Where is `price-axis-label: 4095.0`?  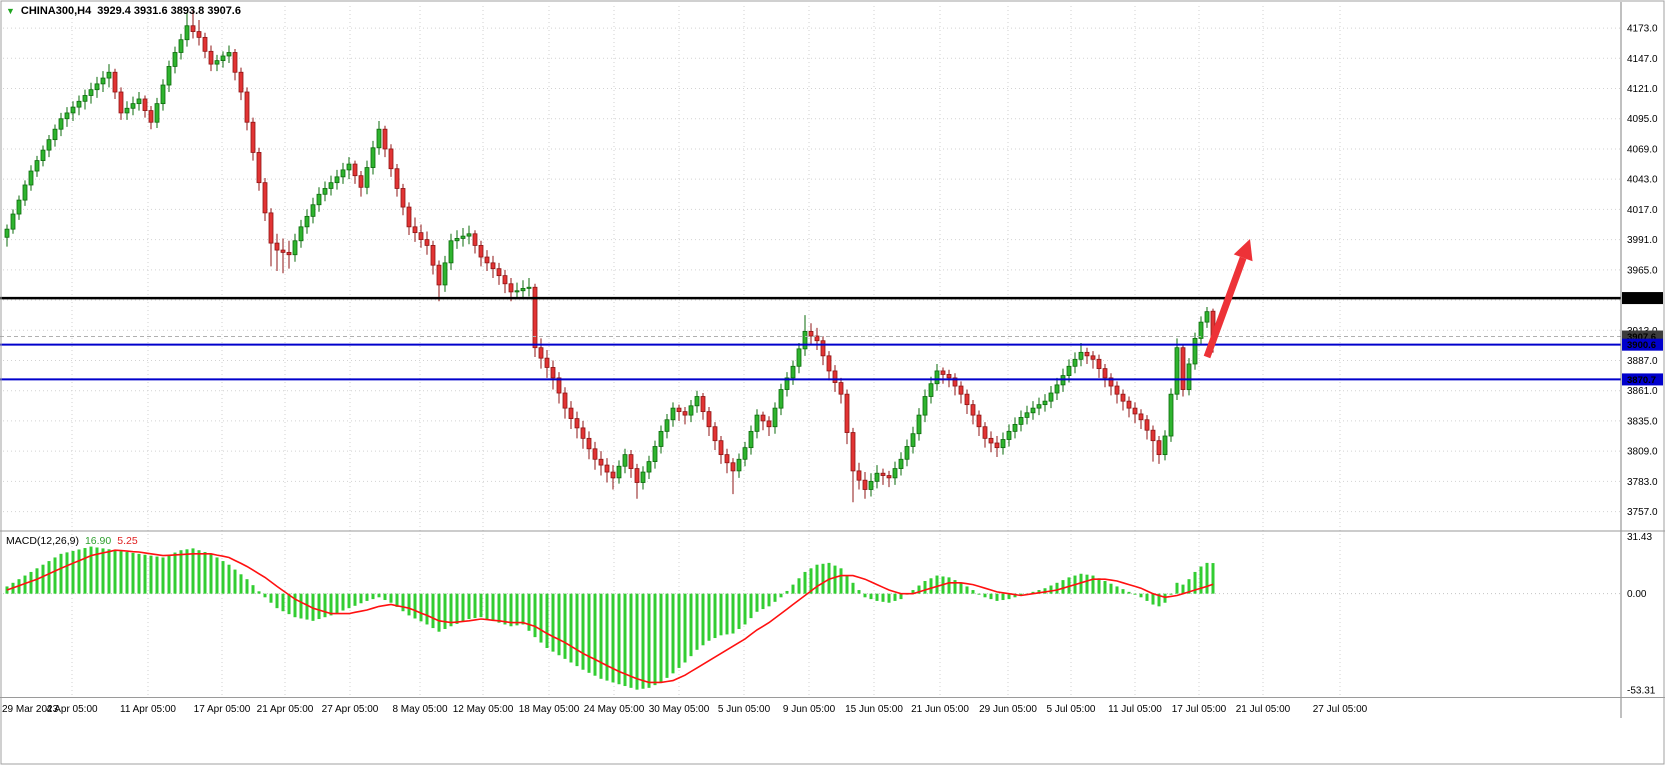
price-axis-label: 4095.0 is located at coordinates (1642, 119).